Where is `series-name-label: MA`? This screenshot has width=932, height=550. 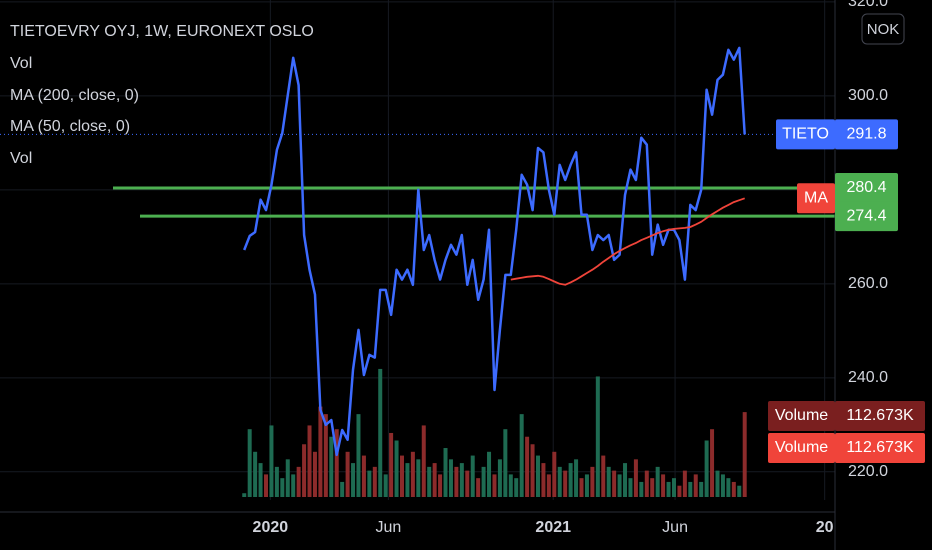
series-name-label: MA is located at coordinates (816, 198).